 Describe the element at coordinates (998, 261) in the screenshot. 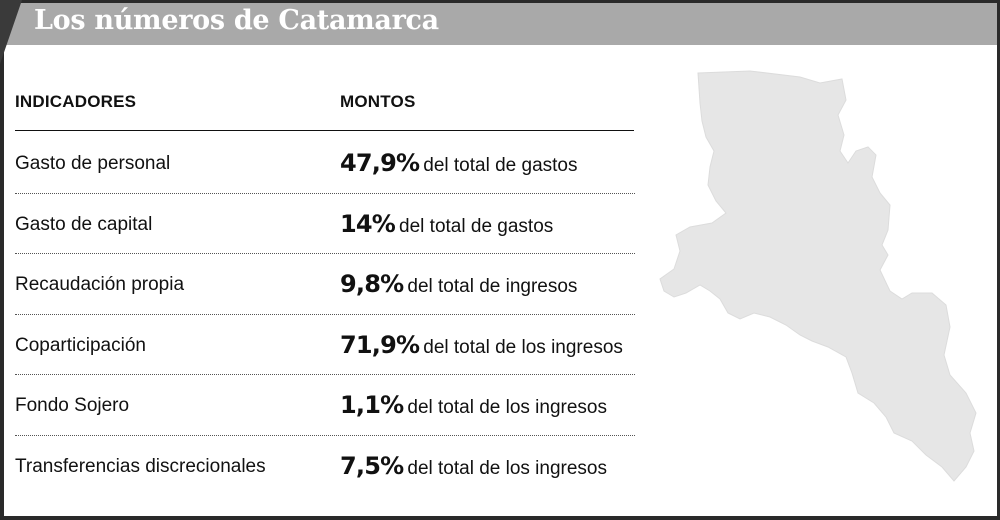

I see `frame-right-border` at that location.